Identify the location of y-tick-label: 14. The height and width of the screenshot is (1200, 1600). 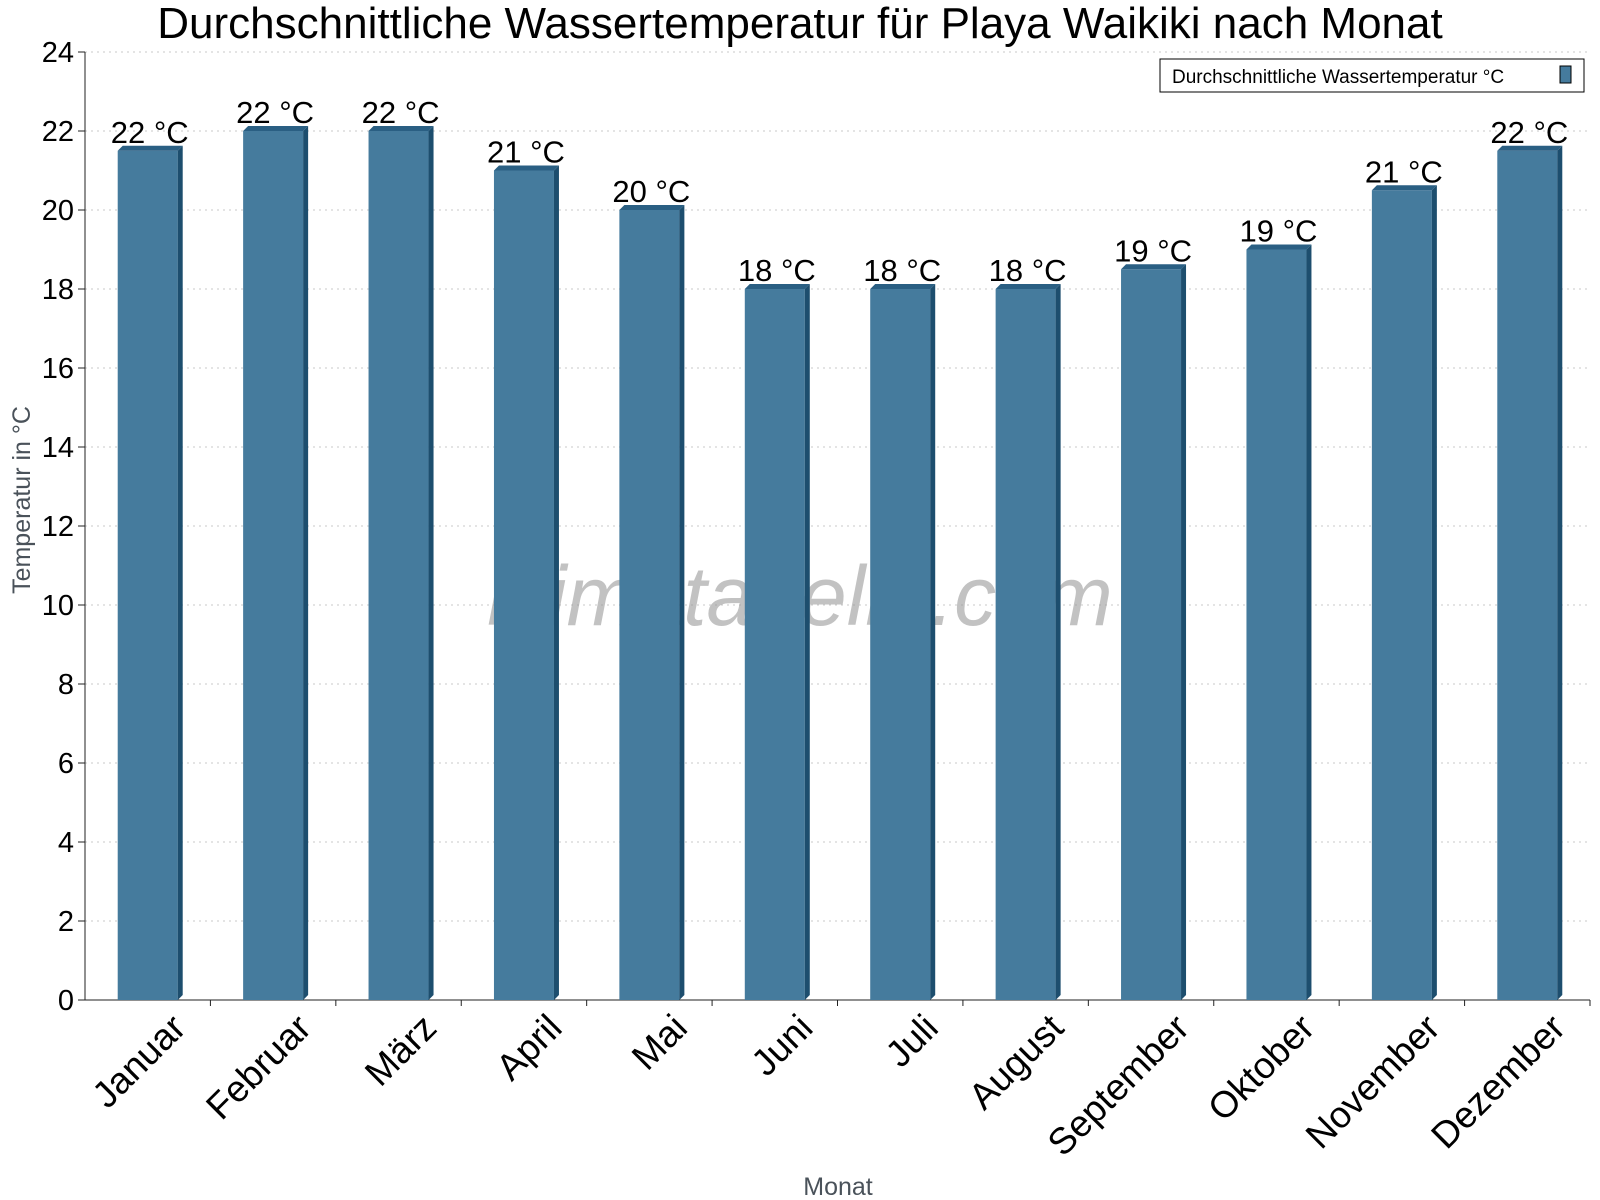
(58, 448).